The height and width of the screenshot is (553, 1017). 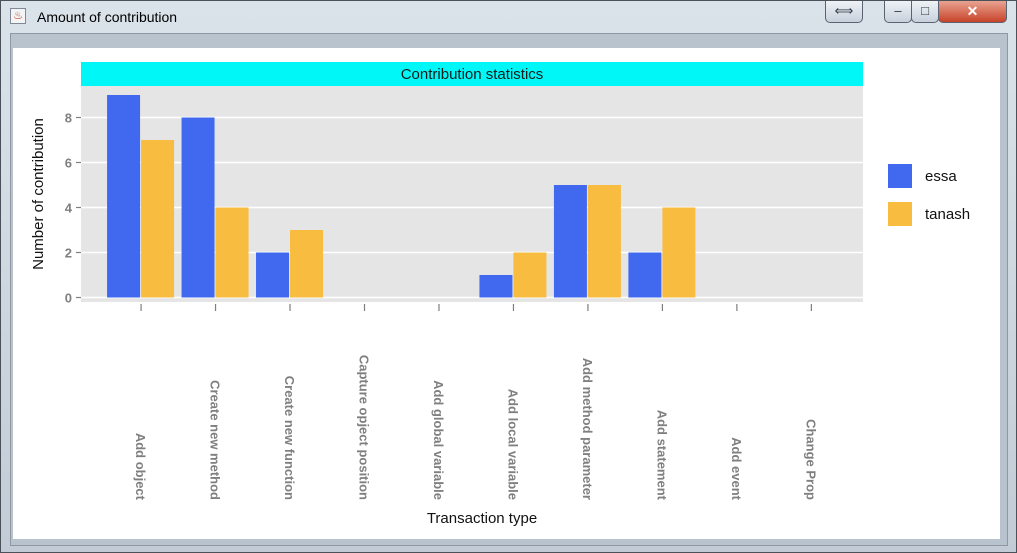 What do you see at coordinates (38, 194) in the screenshot?
I see `y-axis-label: Number of contribution` at bounding box center [38, 194].